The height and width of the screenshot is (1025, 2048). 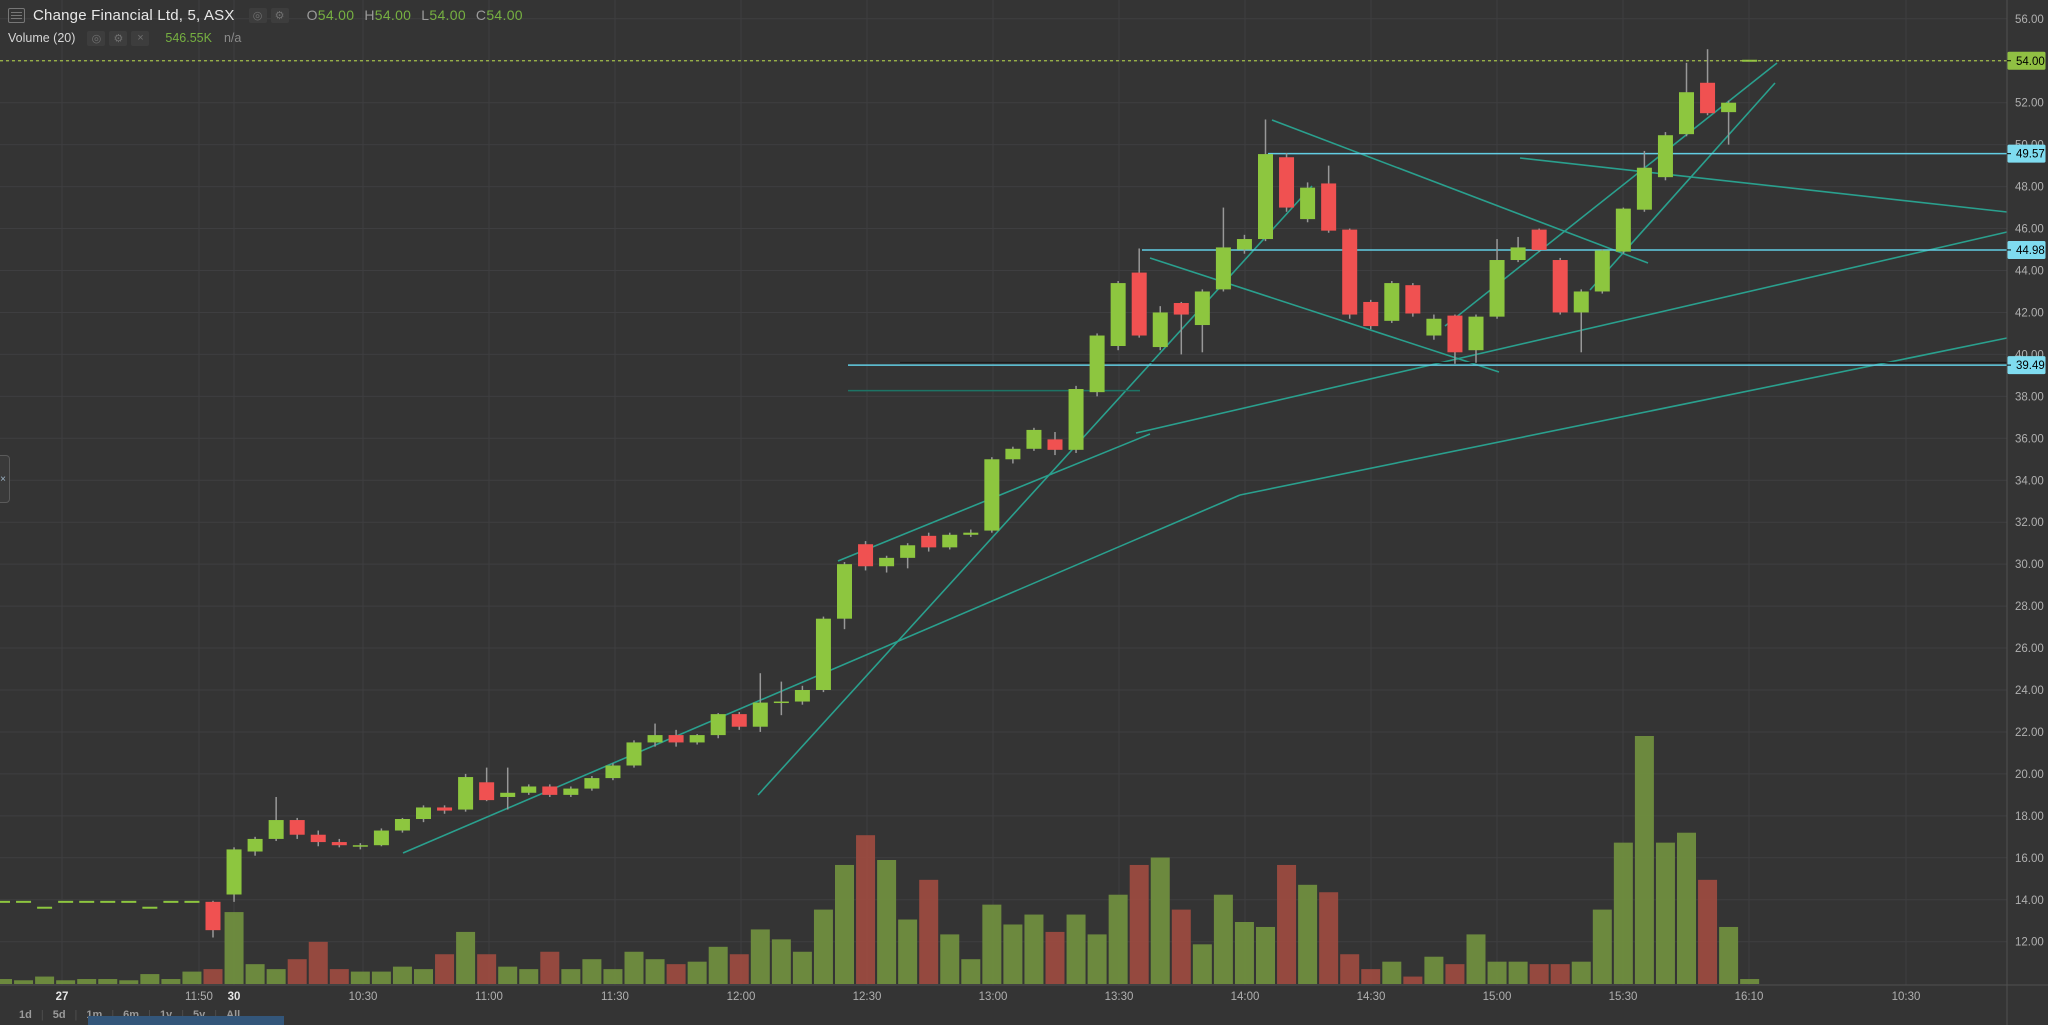 I want to click on indicator-name: Volume (20), so click(x=42, y=38).